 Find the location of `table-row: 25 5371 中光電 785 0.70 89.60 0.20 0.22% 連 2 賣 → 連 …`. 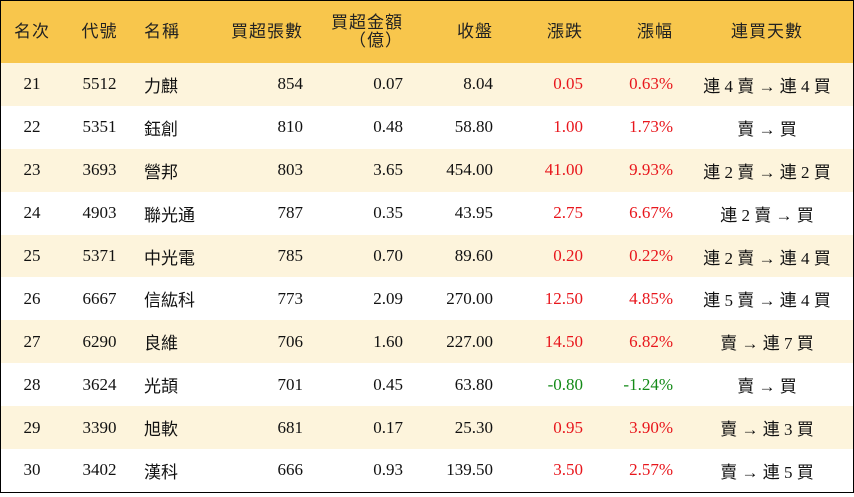

table-row: 25 5371 中光電 785 0.70 89.60 0.20 0.22% 連 2 賣 → 連 … is located at coordinates (427, 256).